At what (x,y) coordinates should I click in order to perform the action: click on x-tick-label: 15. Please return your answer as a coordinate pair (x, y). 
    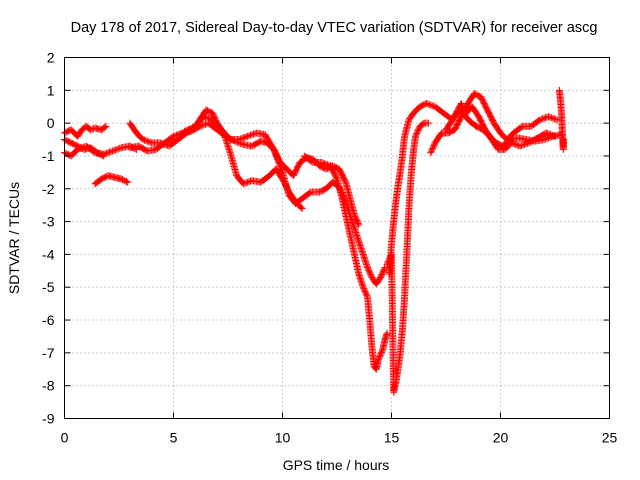
    Looking at the image, I should click on (392, 438).